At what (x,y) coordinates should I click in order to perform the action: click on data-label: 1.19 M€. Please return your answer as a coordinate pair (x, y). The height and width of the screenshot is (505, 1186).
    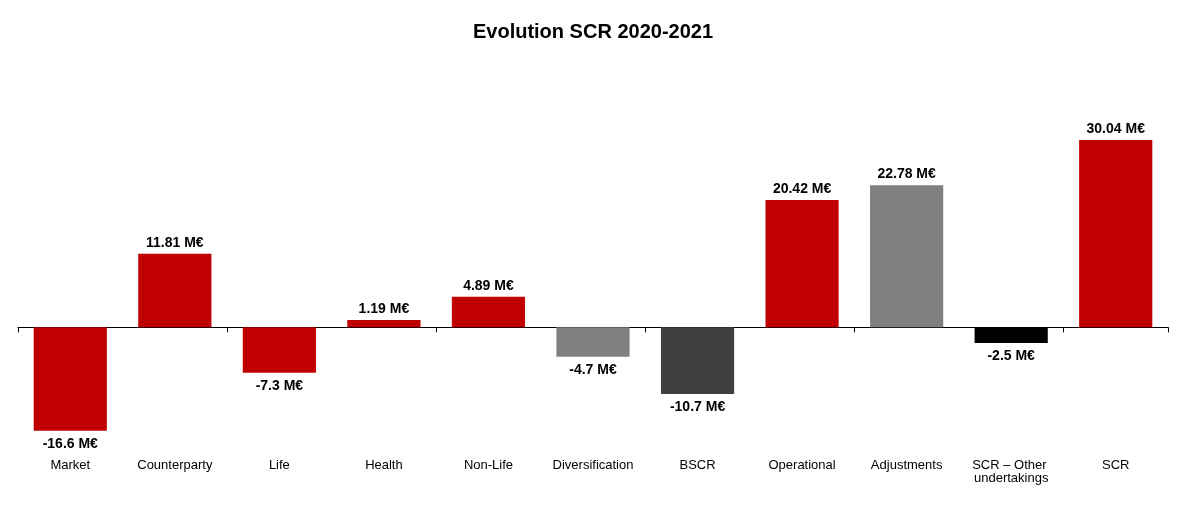
    Looking at the image, I should click on (384, 307).